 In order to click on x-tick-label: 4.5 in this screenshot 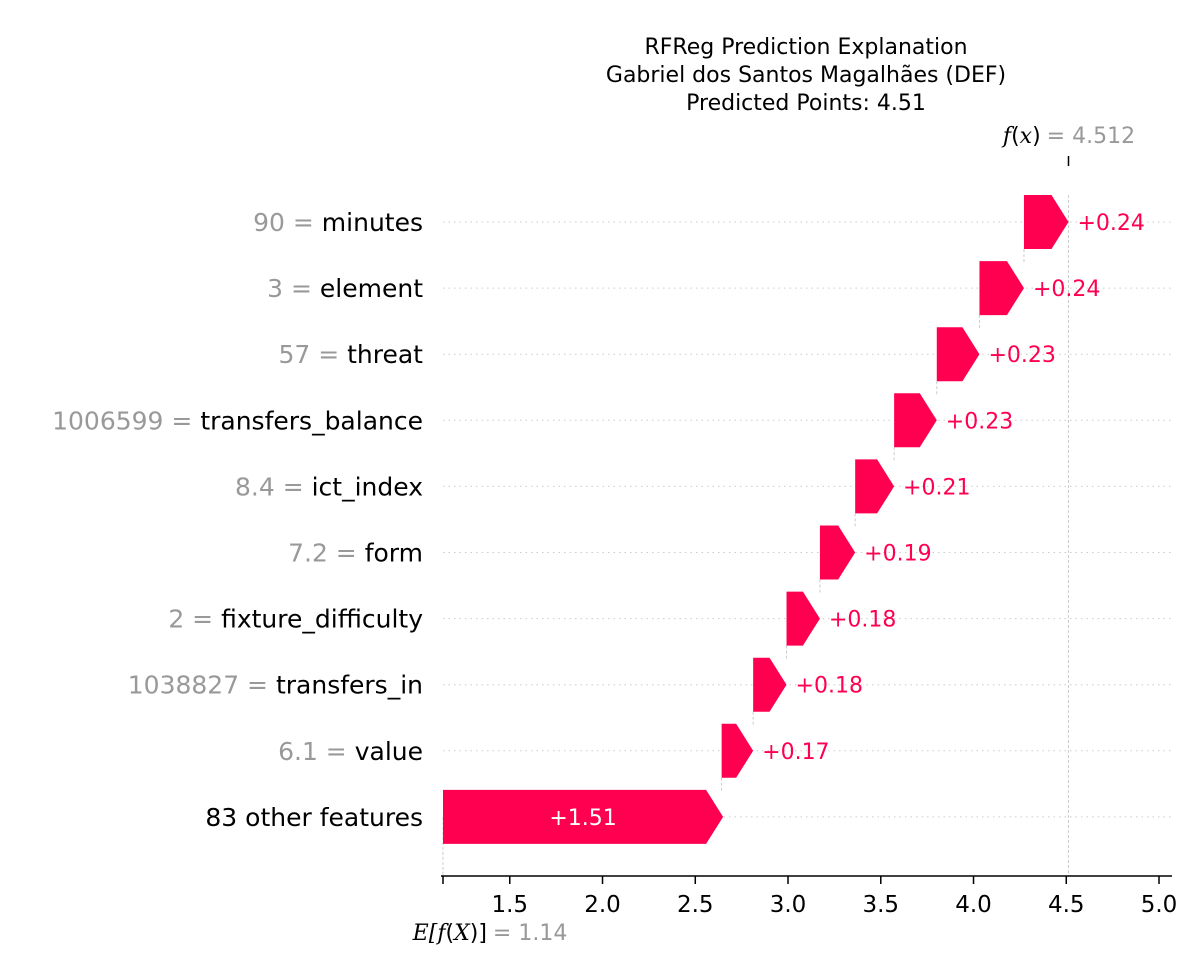, I will do `click(1066, 905)`.